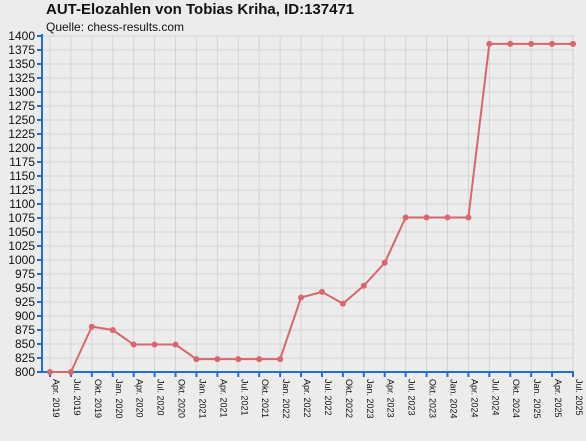 This screenshot has width=586, height=441. I want to click on y-tick-label: 1325, so click(21, 78).